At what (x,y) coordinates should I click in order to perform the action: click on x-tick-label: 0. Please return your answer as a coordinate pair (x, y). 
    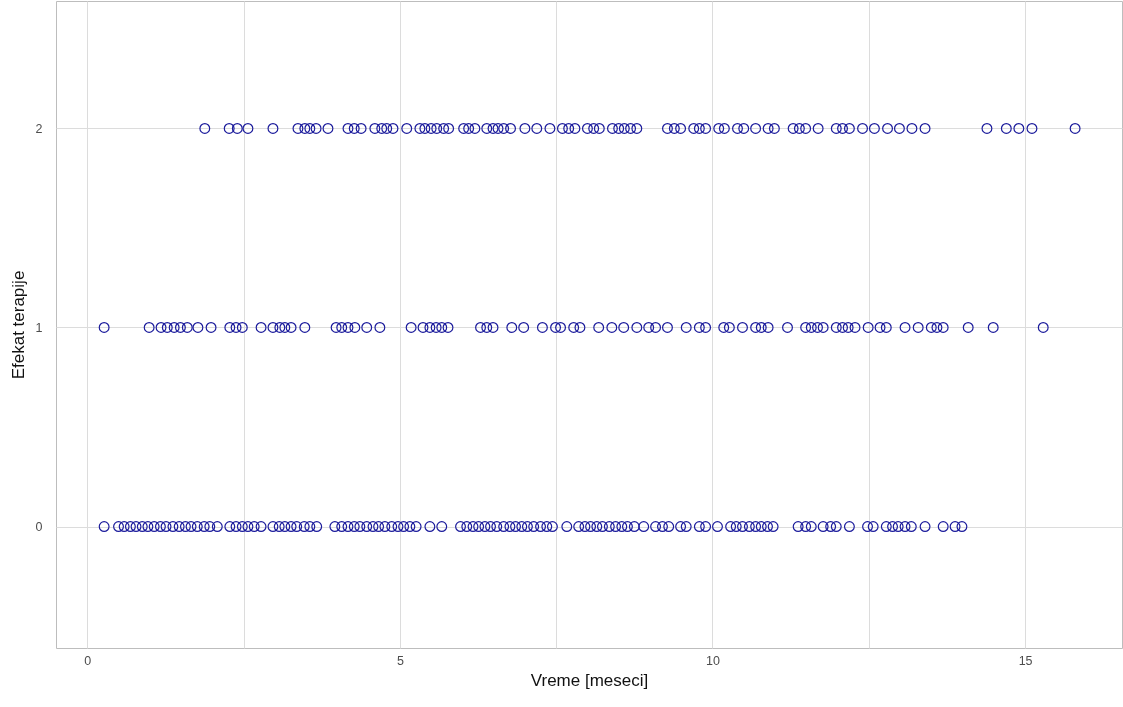
    Looking at the image, I should click on (88, 660).